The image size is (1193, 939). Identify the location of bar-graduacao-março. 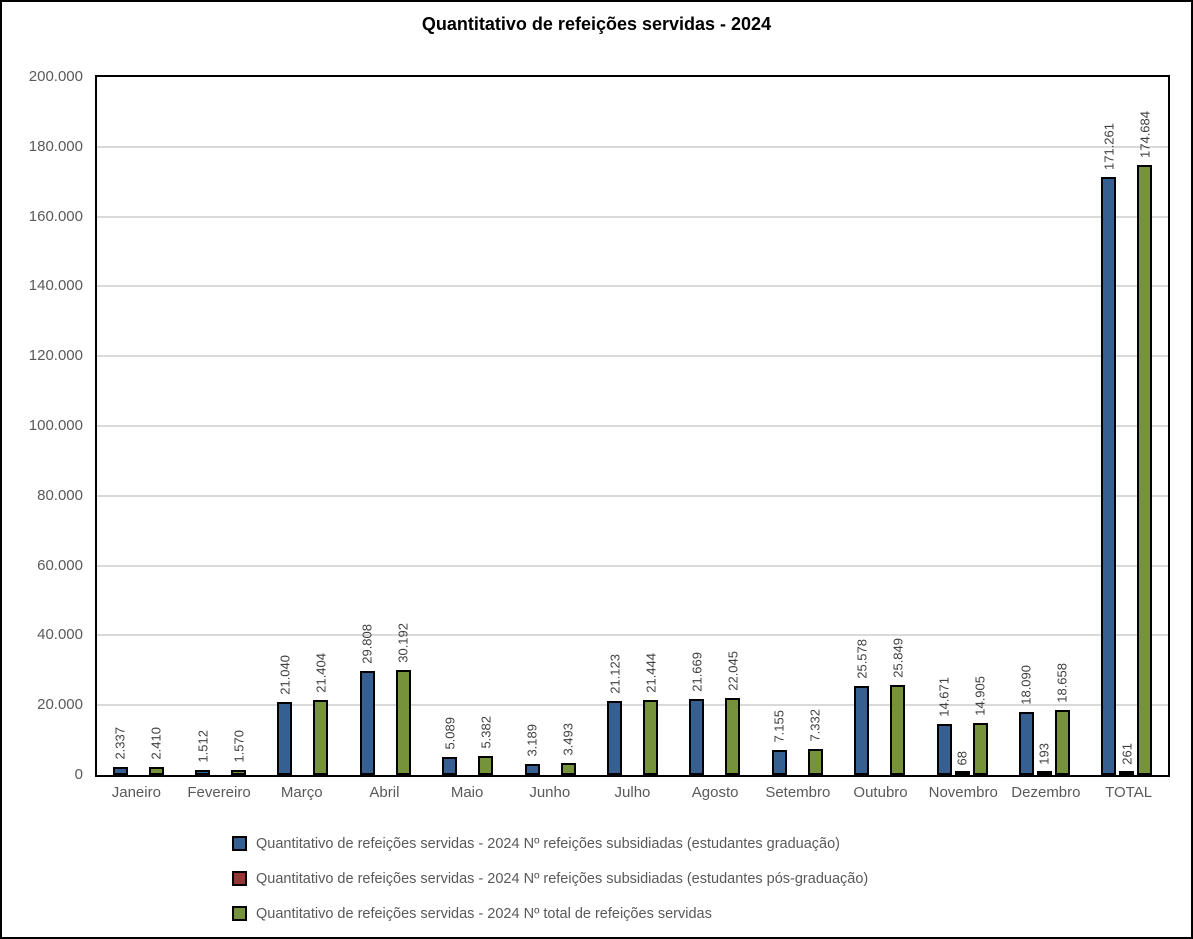
(285, 738).